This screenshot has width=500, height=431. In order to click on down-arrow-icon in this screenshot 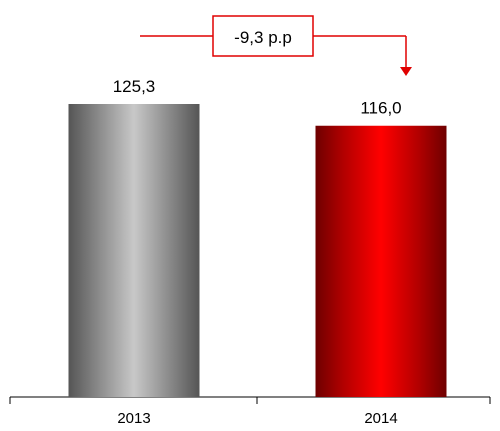, I will do `click(406, 71)`.